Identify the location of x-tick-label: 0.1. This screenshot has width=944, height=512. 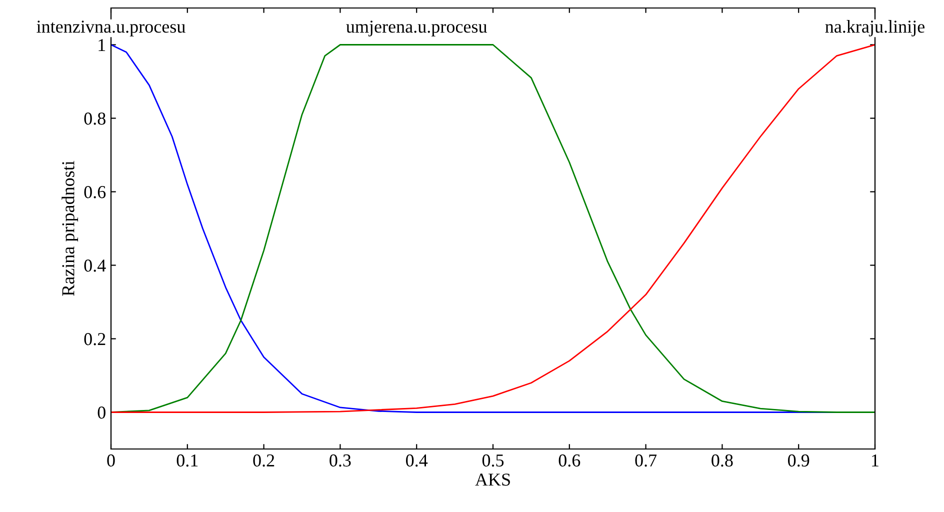
(187, 460).